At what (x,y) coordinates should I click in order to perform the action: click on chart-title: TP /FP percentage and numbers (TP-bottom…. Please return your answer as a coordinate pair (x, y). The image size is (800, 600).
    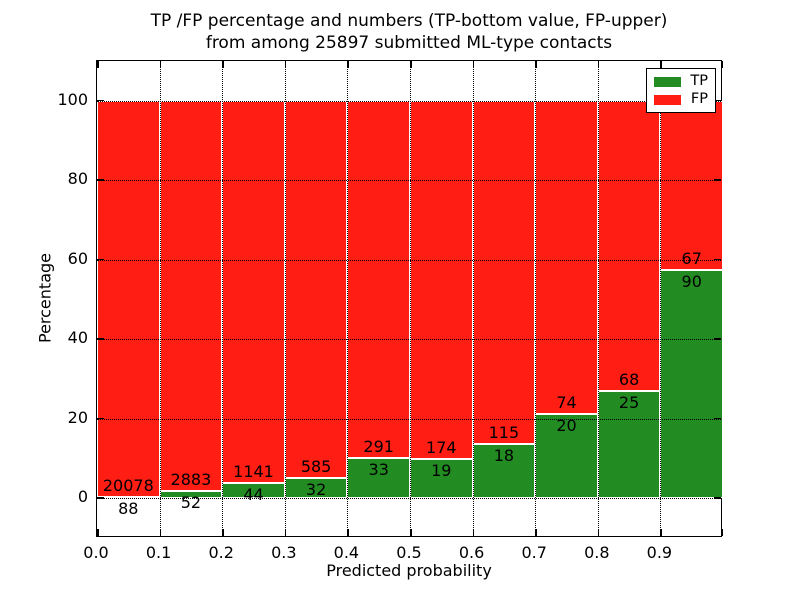
    Looking at the image, I should click on (409, 32).